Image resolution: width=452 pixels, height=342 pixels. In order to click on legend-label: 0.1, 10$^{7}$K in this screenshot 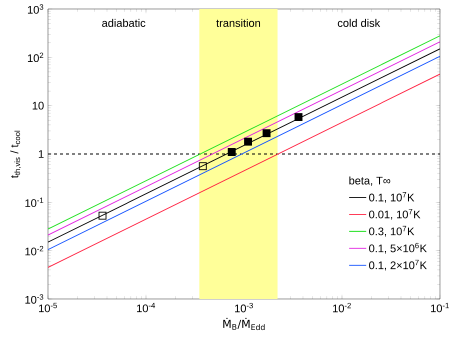, I will do `click(391, 197)`.